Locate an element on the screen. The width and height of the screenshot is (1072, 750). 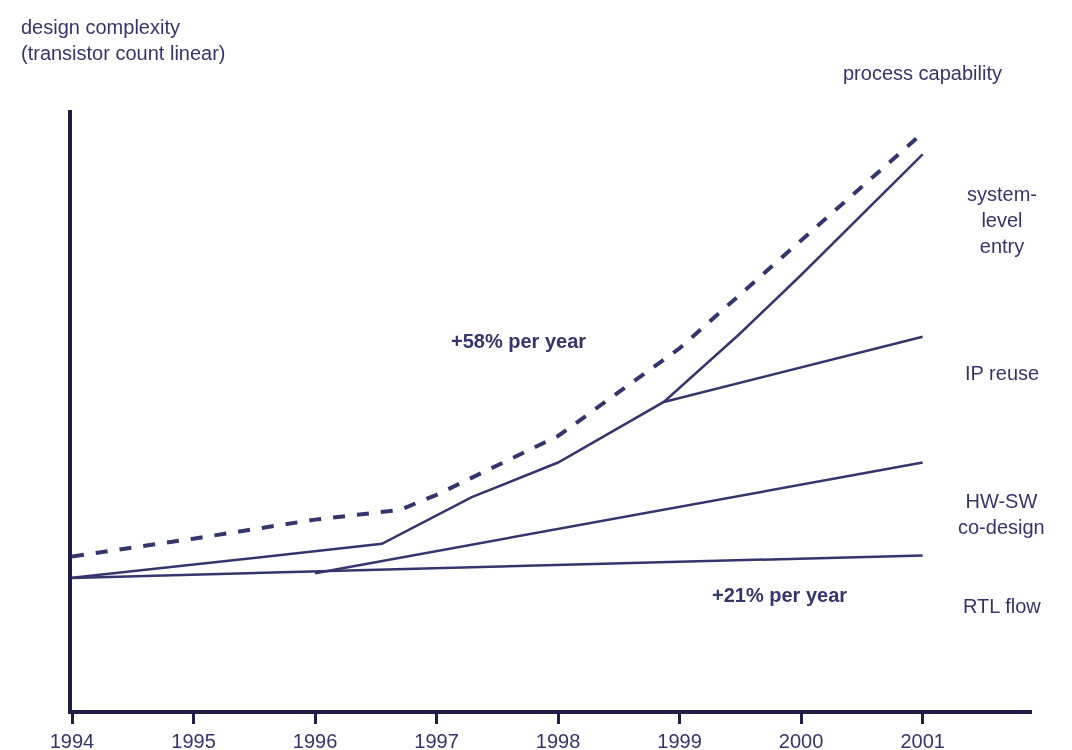
x-tick-label: 1998 is located at coordinates (558, 740).